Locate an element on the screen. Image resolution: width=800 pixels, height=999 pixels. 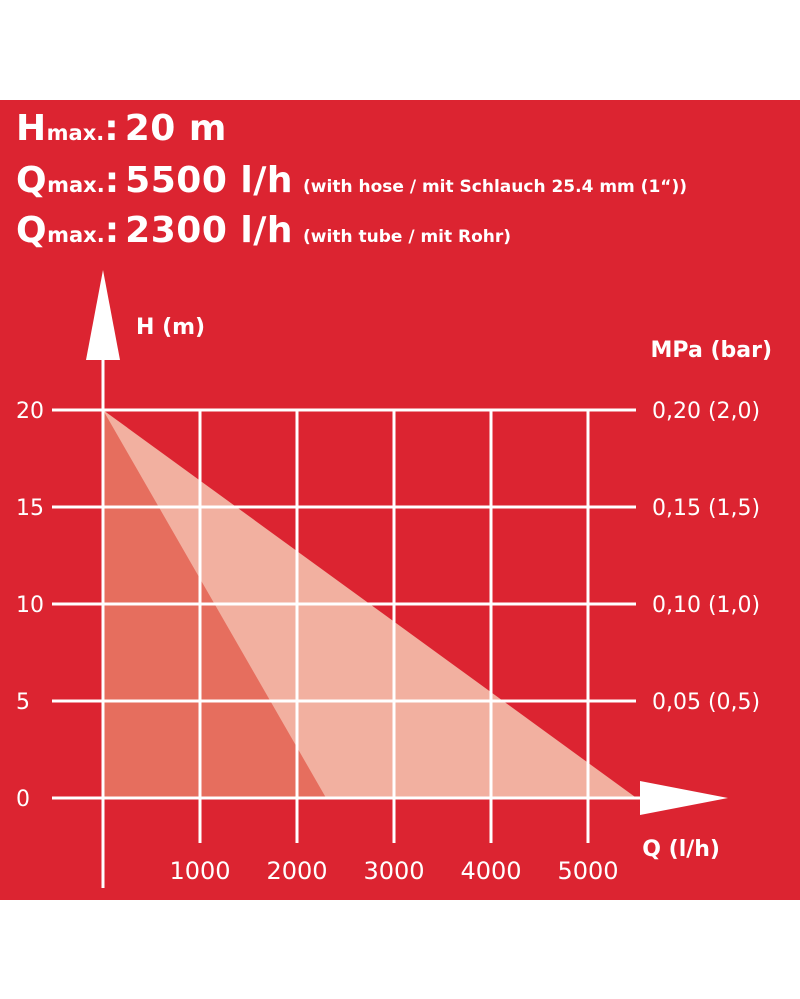
x-axis-arrow is located at coordinates (684, 798).